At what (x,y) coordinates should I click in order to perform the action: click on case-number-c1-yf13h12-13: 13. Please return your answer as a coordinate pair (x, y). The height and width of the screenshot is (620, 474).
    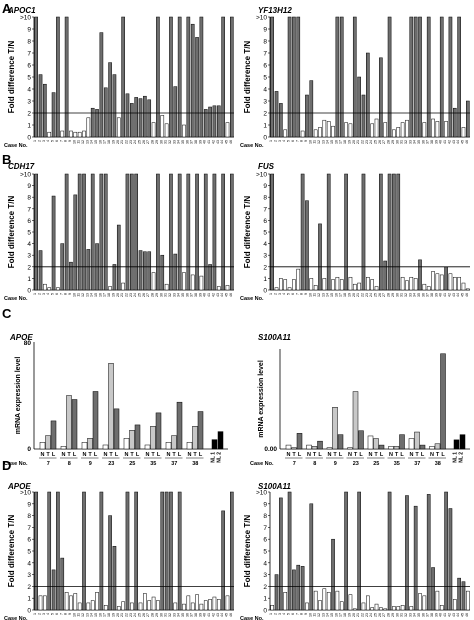
    Looking at the image, I should click on (323, 142).